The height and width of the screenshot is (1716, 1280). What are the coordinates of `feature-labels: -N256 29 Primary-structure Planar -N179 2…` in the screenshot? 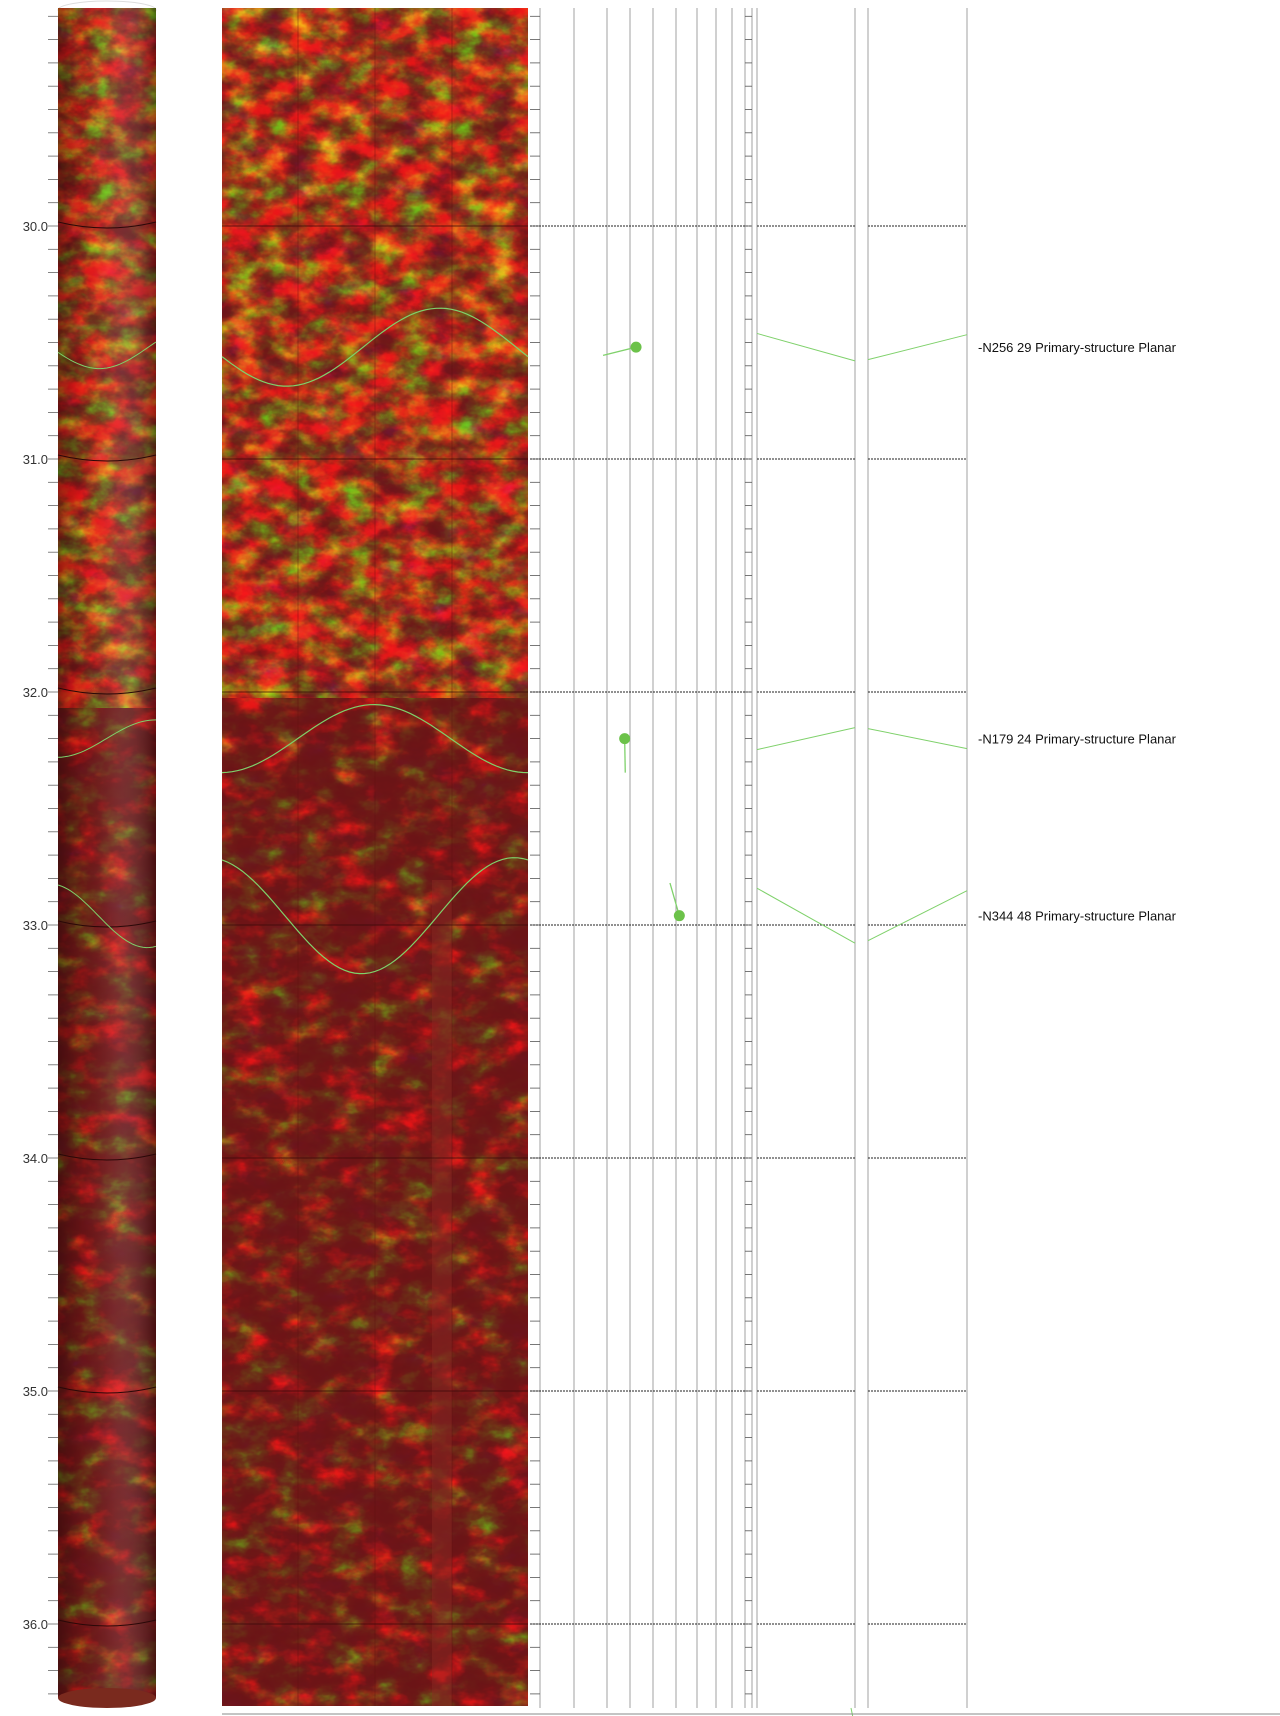 It's located at (1077, 632).